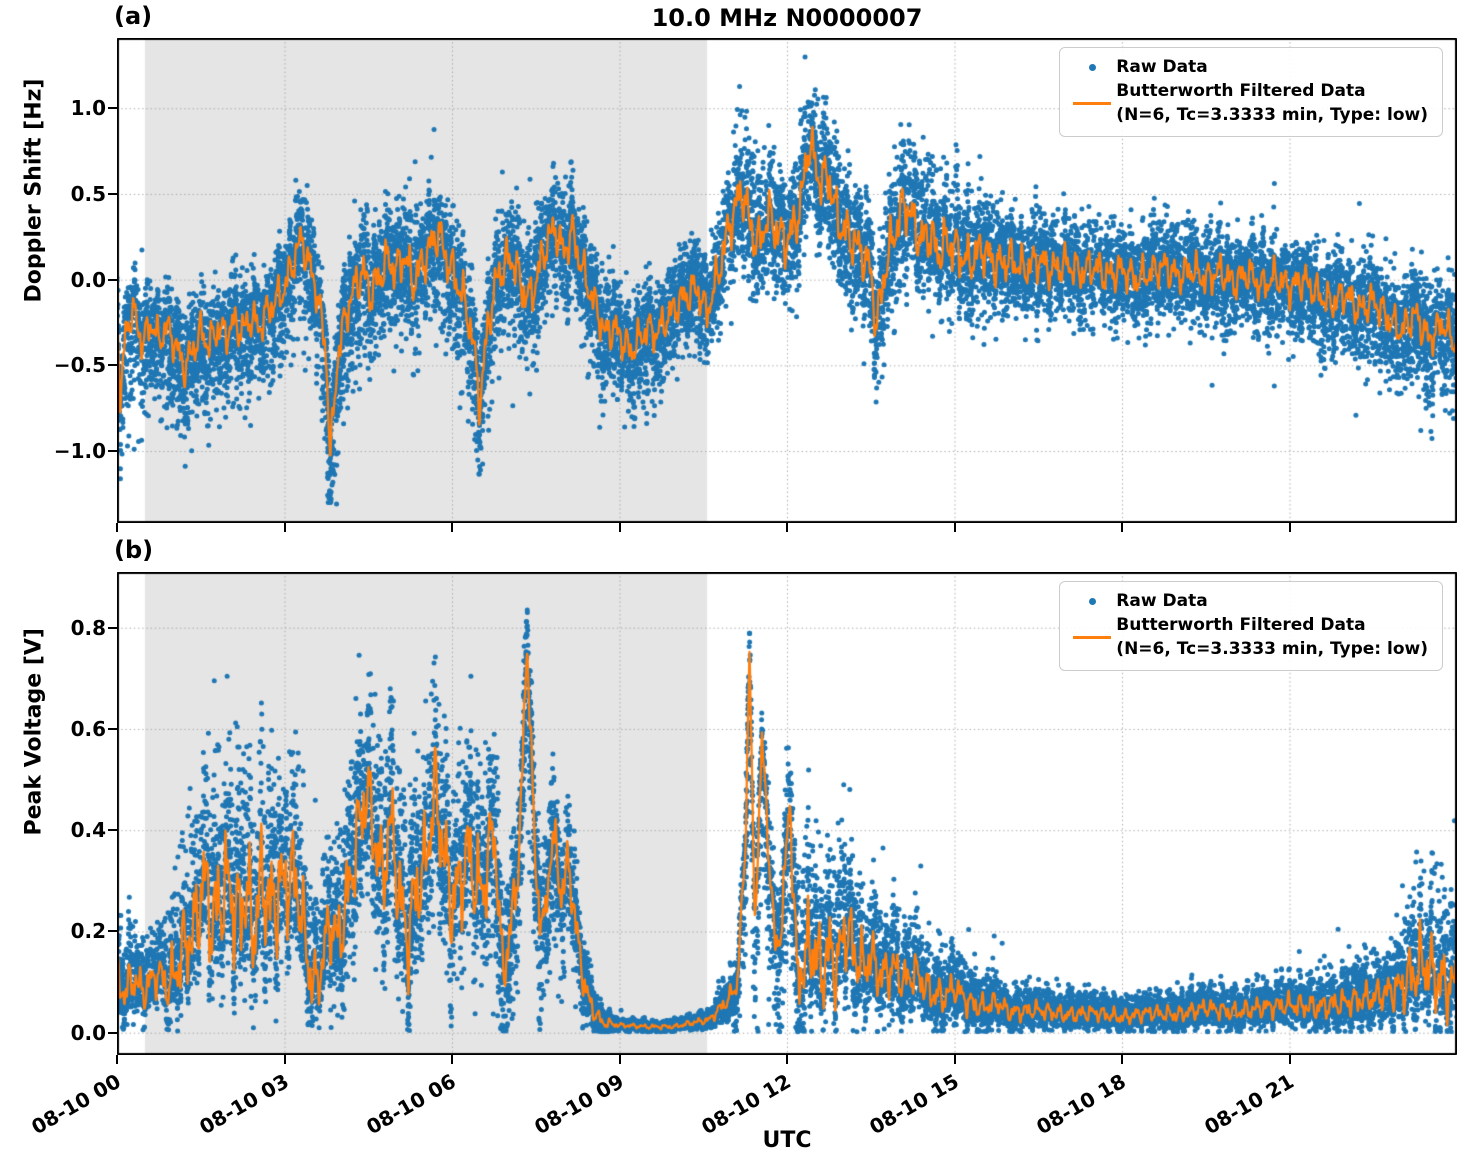  I want to click on panel-a-letter: (a), so click(133, 16).